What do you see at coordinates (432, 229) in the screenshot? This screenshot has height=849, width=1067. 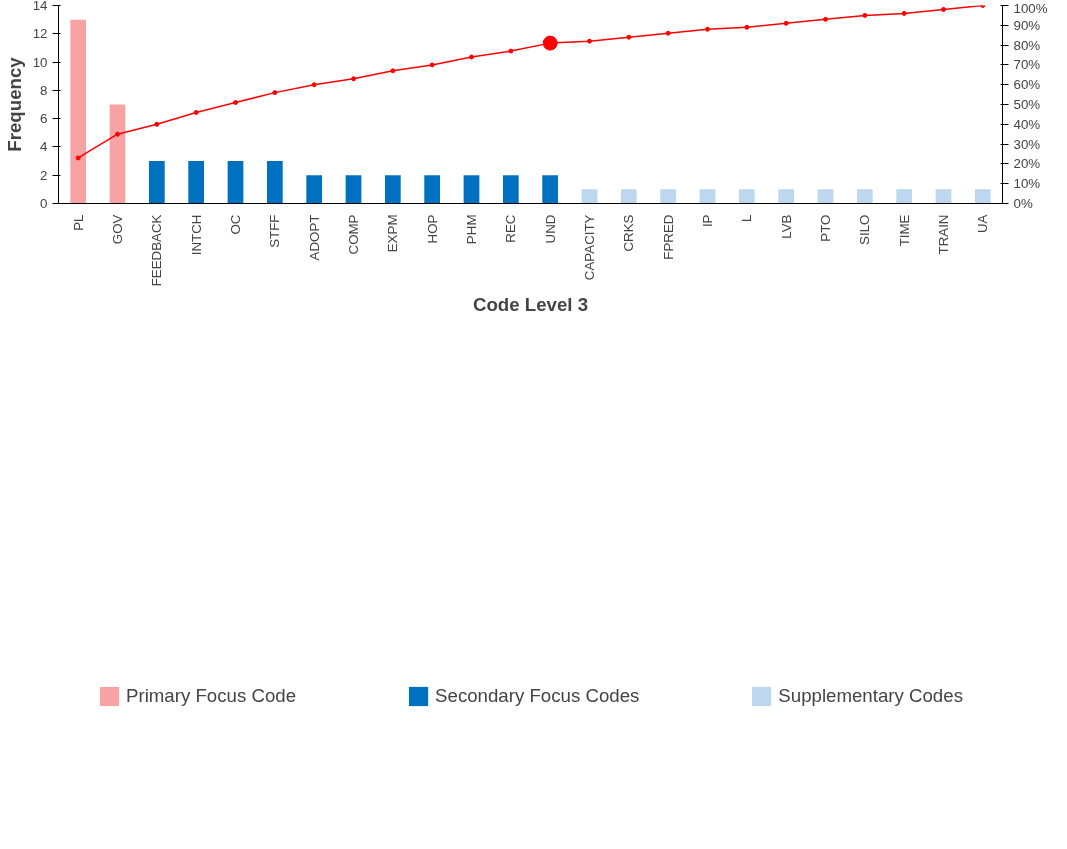 I see `x-tick-label: HOP` at bounding box center [432, 229].